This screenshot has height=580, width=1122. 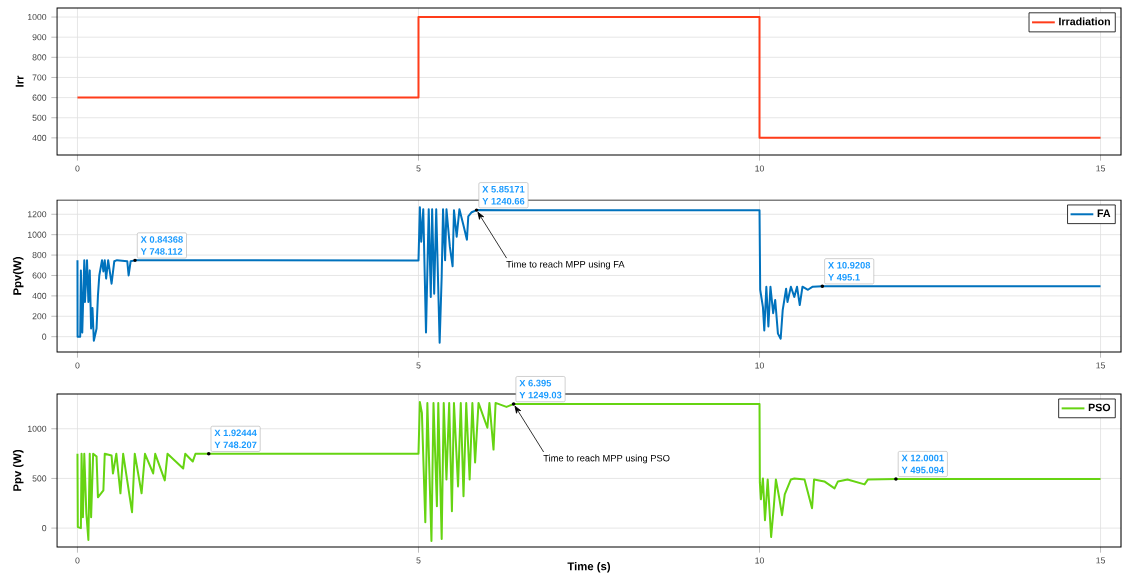 I want to click on annotation: Y 1249.03, so click(x=540, y=395).